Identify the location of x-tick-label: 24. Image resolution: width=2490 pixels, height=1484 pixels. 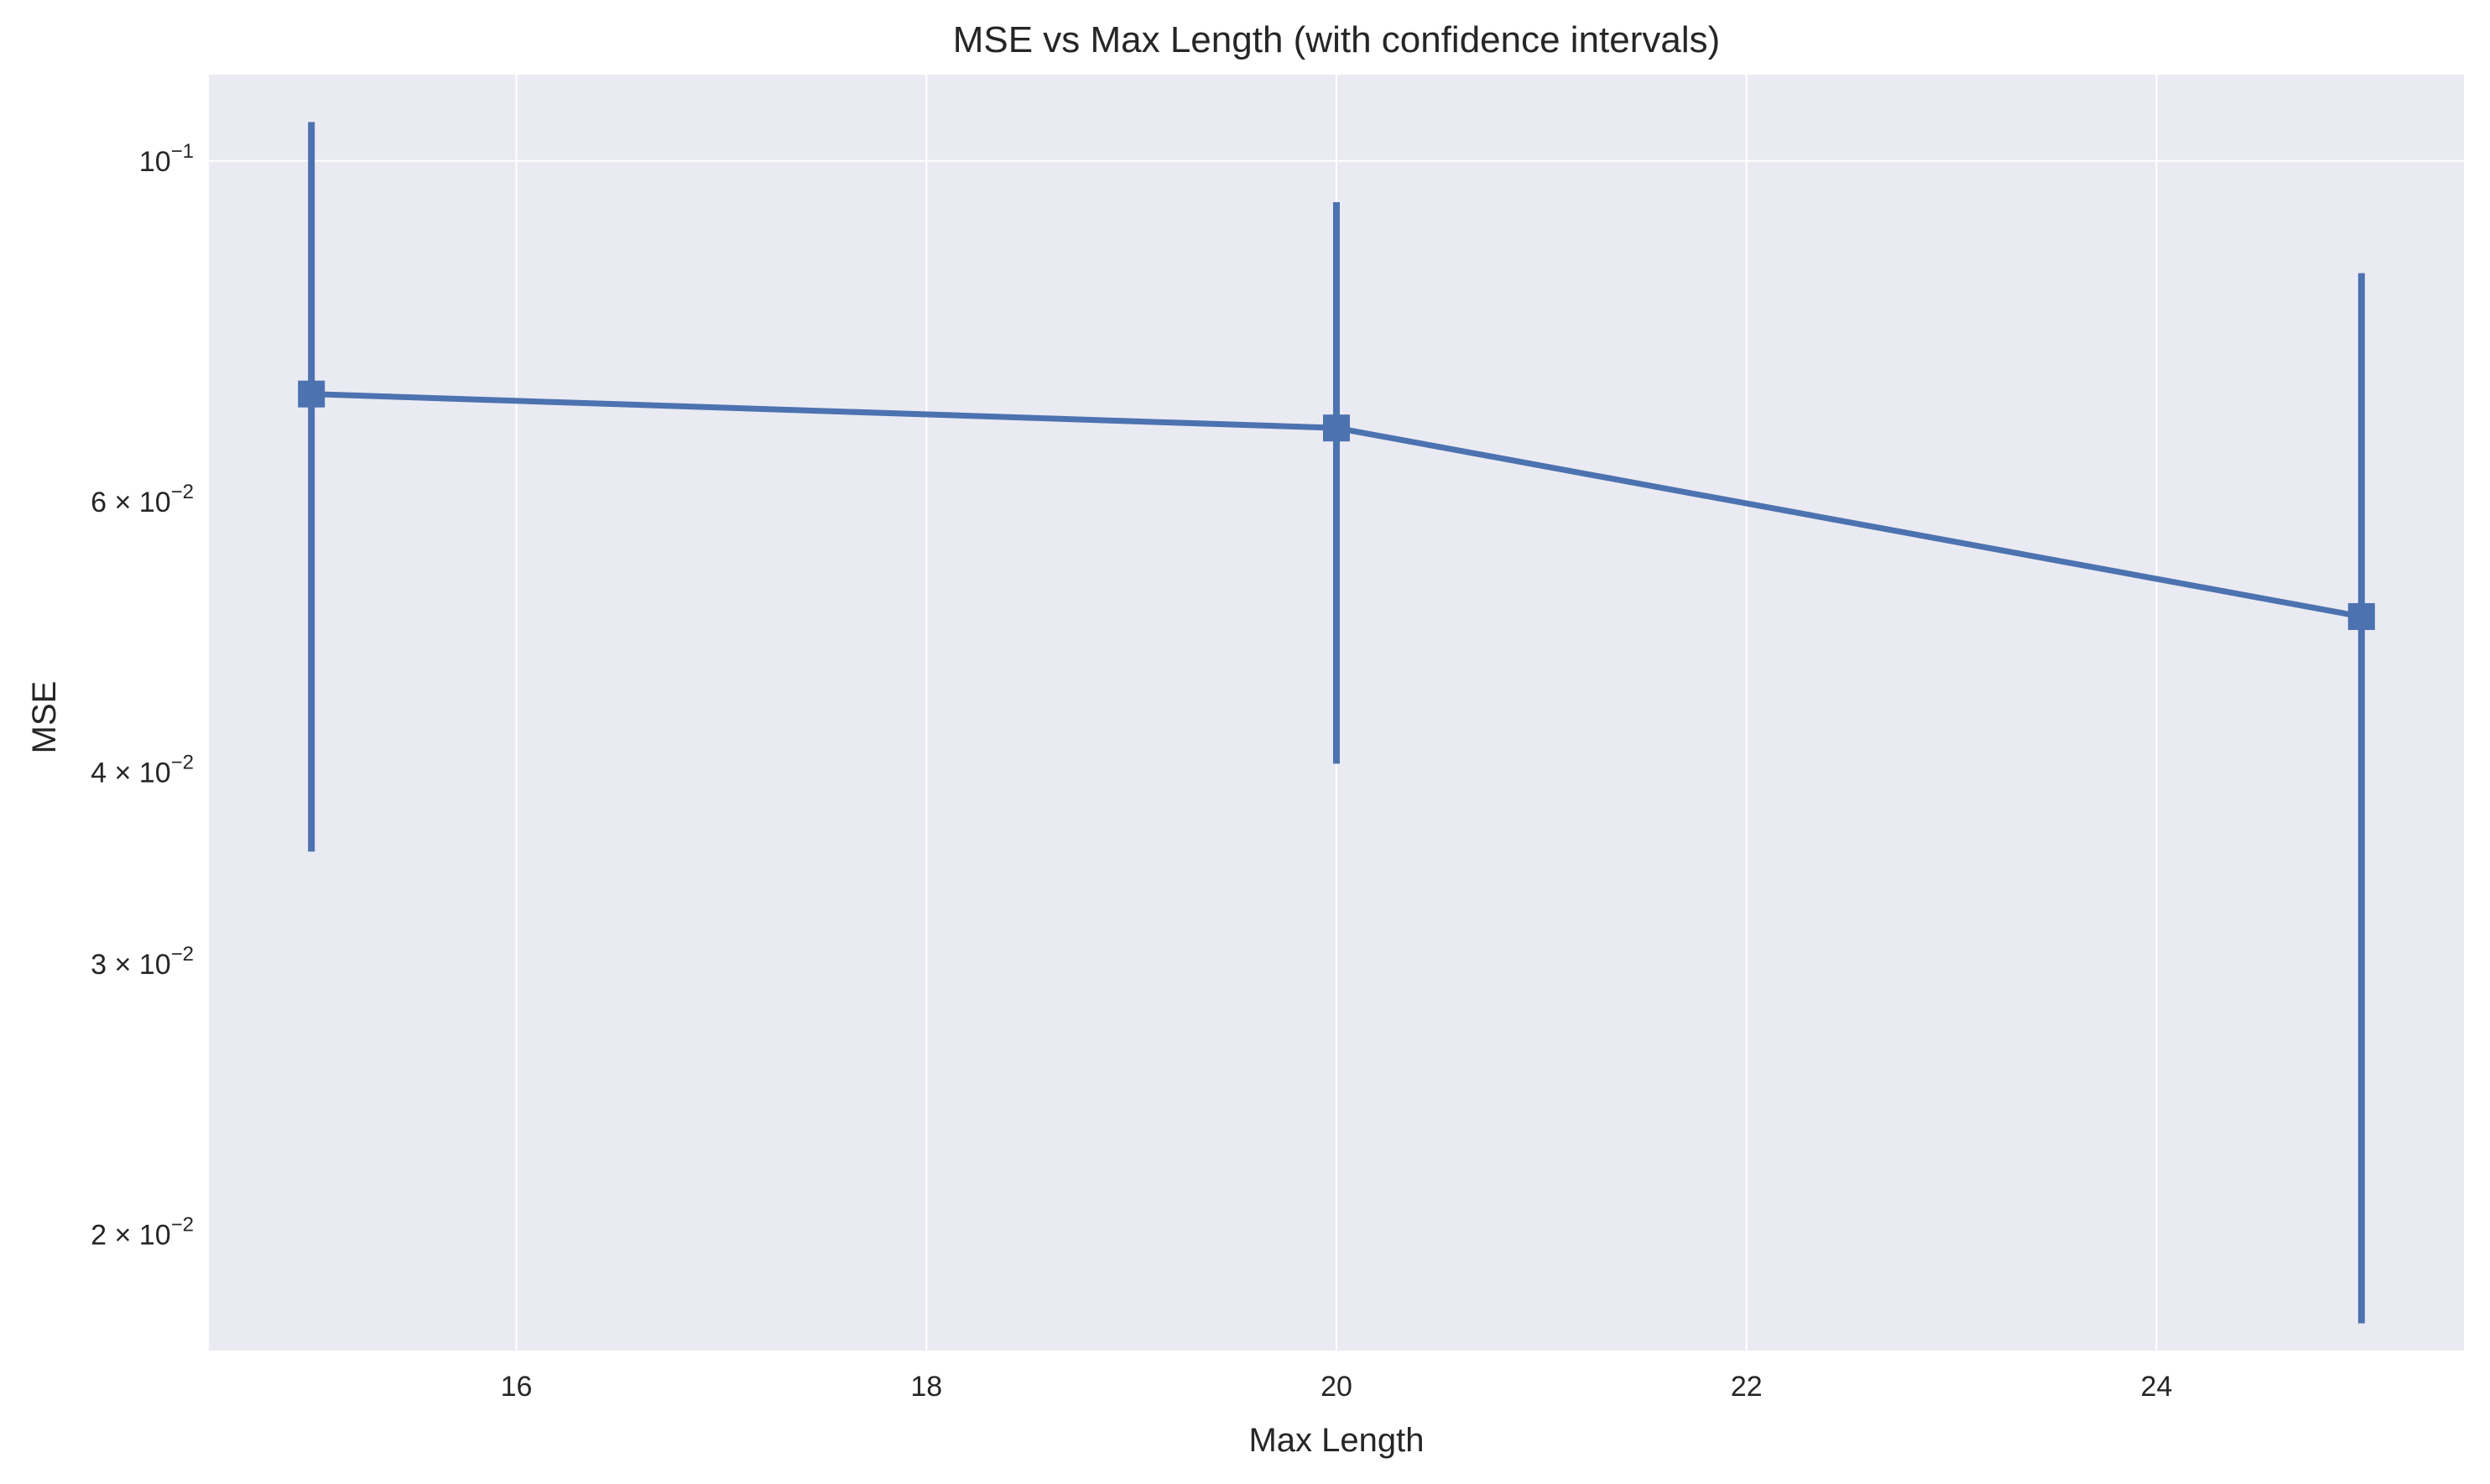
(2157, 1387).